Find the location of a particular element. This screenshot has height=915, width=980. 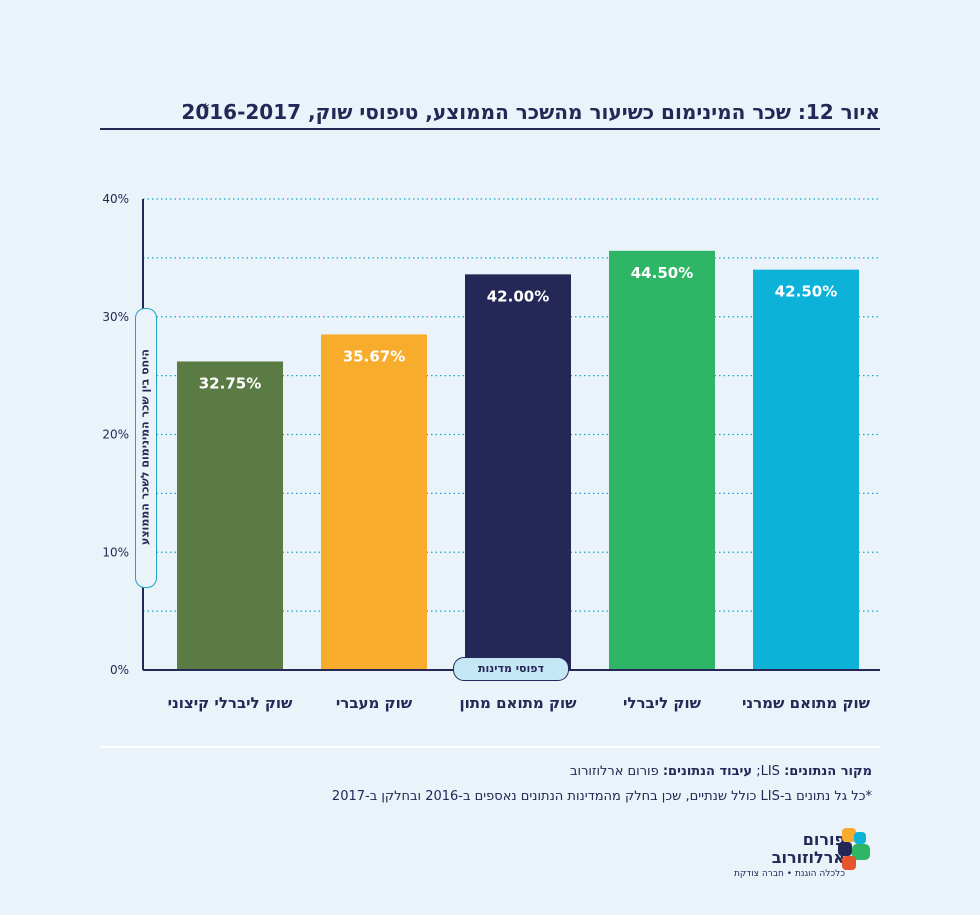

footer-divider is located at coordinates (490, 747).